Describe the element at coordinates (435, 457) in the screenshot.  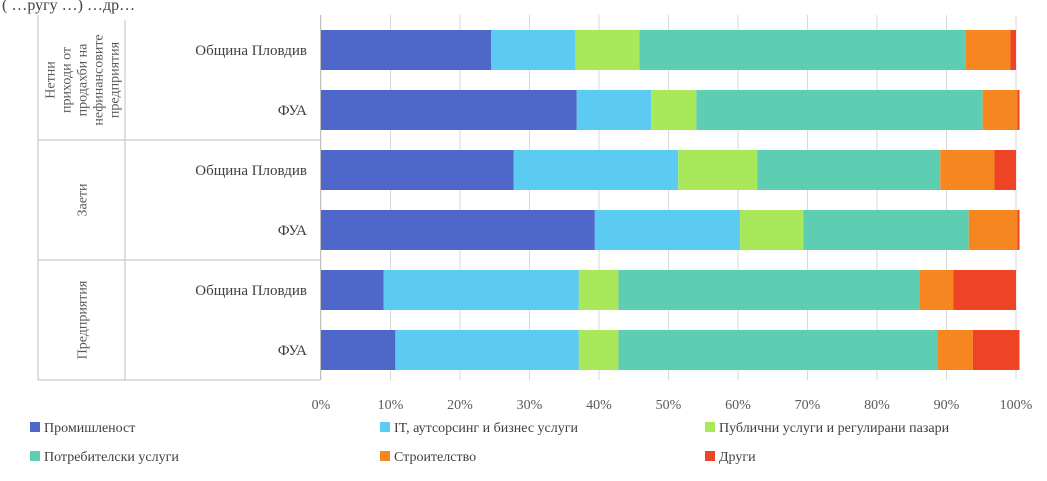
I see `legend-label: Строителство` at that location.